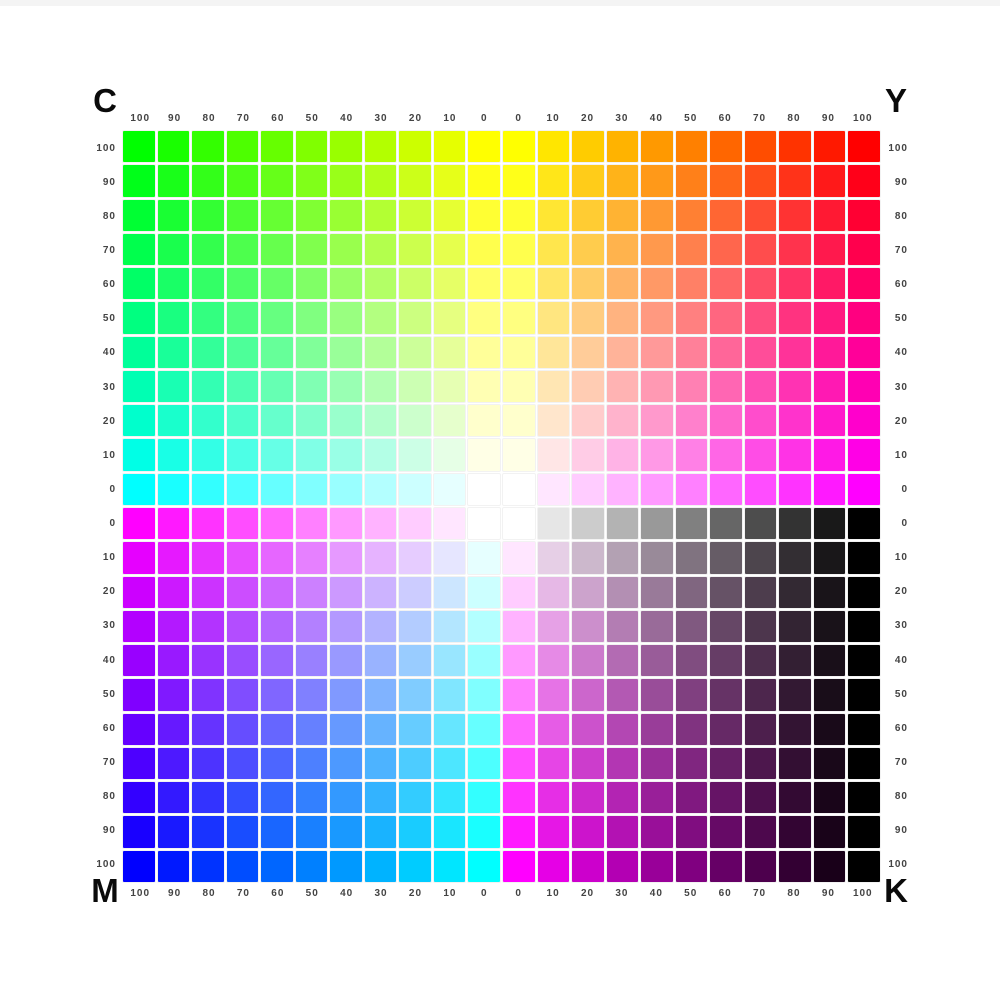  Describe the element at coordinates (725, 118) in the screenshot. I see `top-axis-tick: 60` at that location.